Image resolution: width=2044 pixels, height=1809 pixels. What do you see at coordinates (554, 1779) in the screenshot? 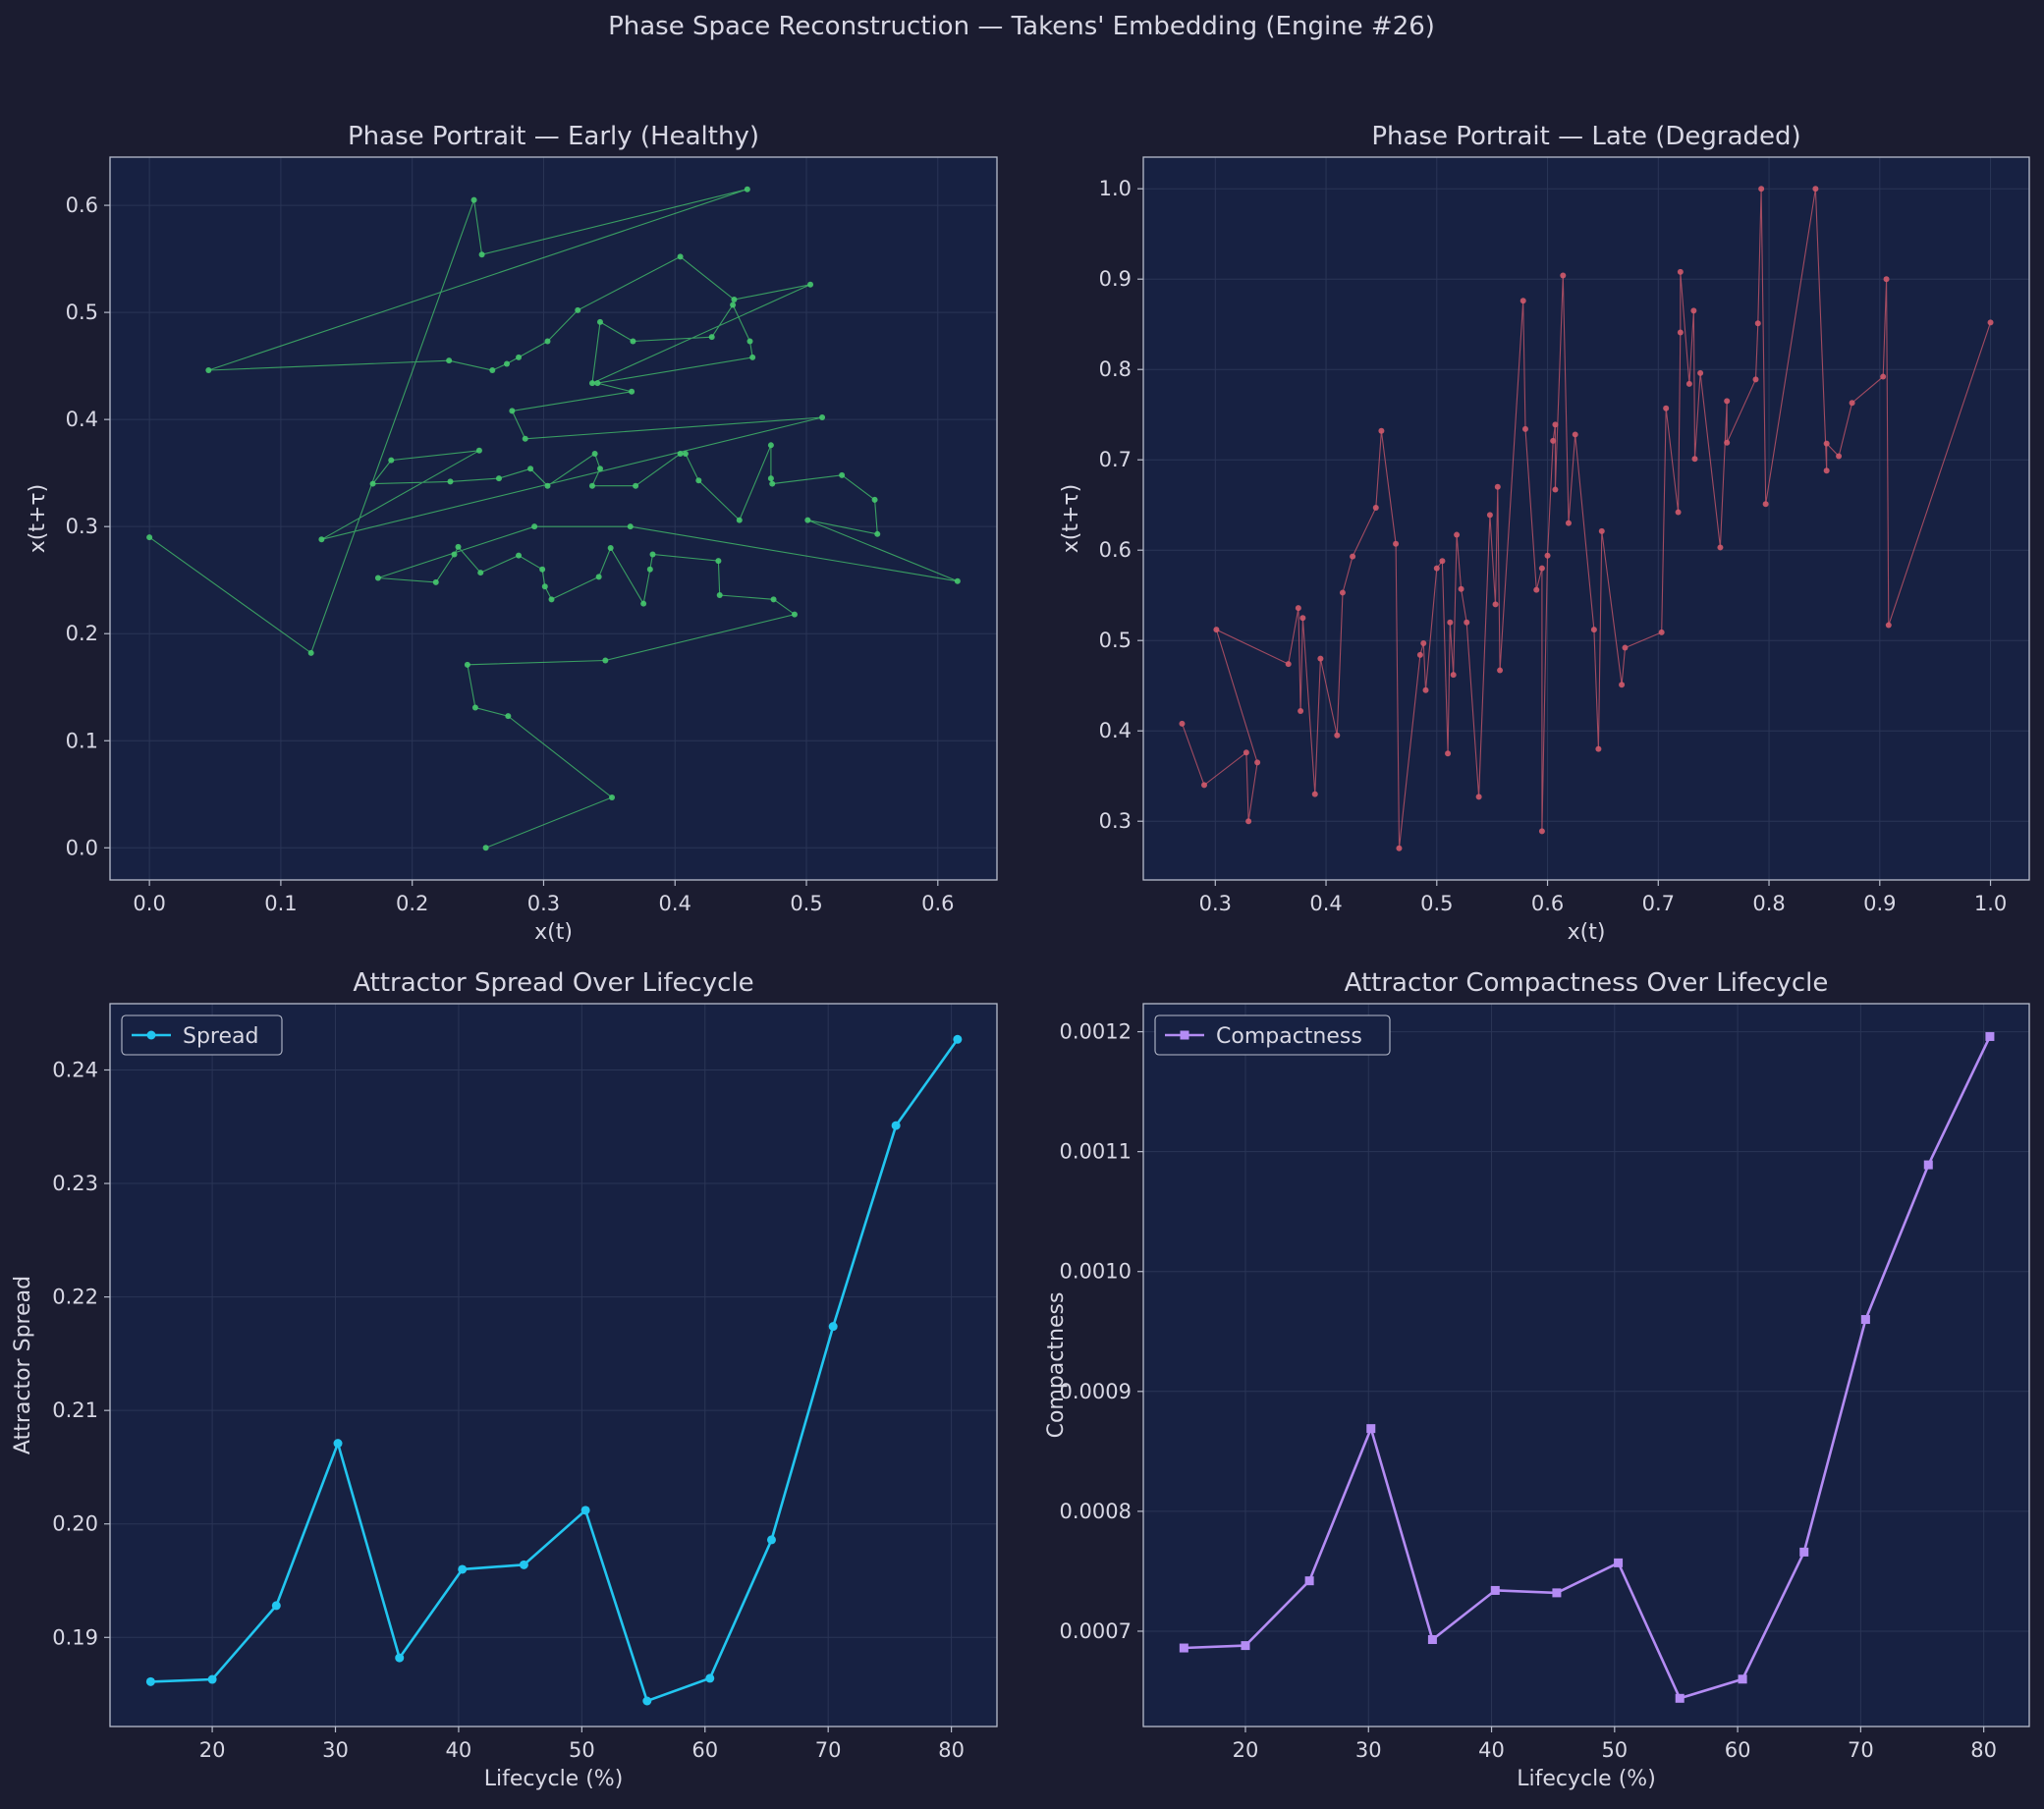
I see `spread-x-axis-label: Lifecycle (%)` at bounding box center [554, 1779].